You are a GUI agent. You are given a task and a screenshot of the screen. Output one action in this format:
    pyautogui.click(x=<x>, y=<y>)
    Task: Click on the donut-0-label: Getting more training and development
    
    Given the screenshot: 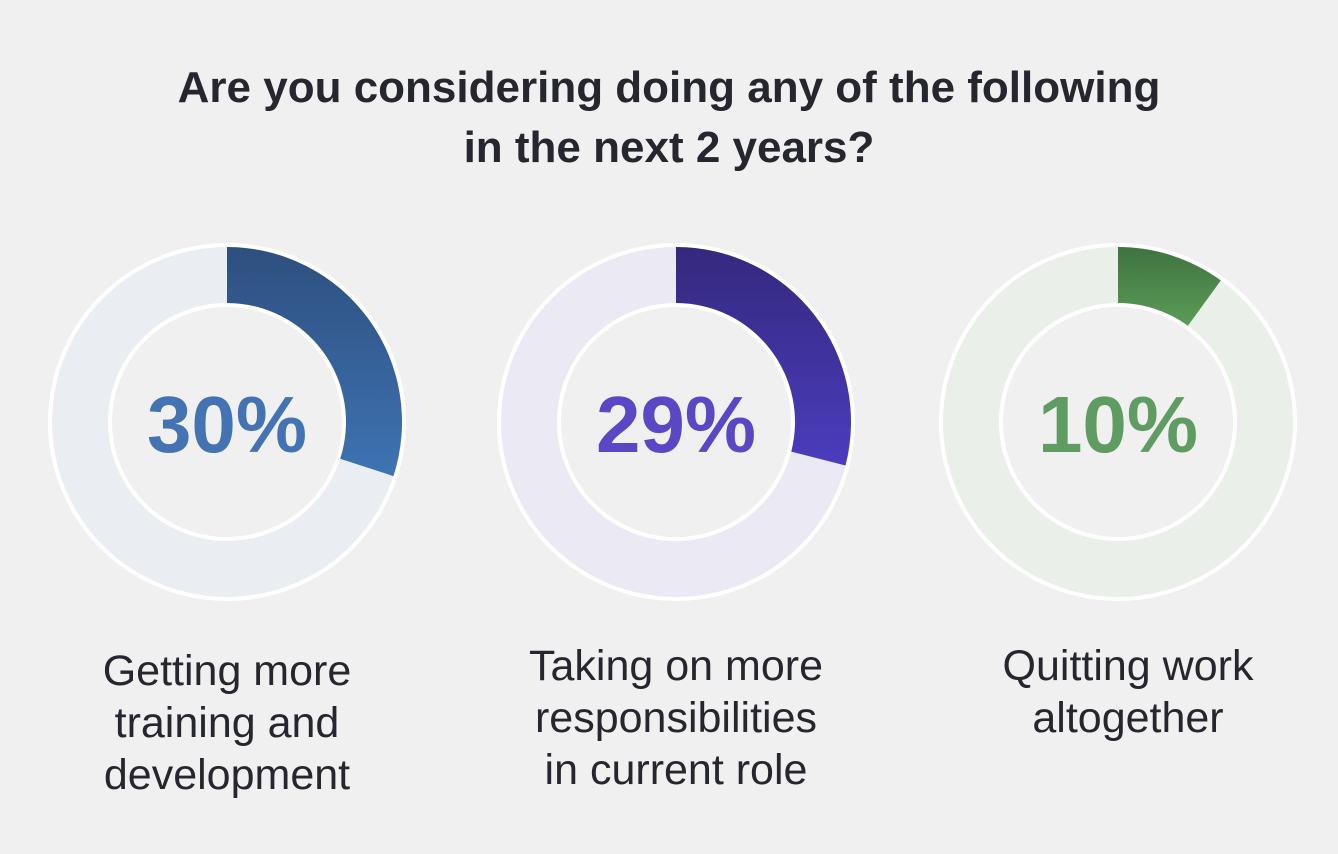 What is the action you would take?
    pyautogui.click(x=227, y=723)
    